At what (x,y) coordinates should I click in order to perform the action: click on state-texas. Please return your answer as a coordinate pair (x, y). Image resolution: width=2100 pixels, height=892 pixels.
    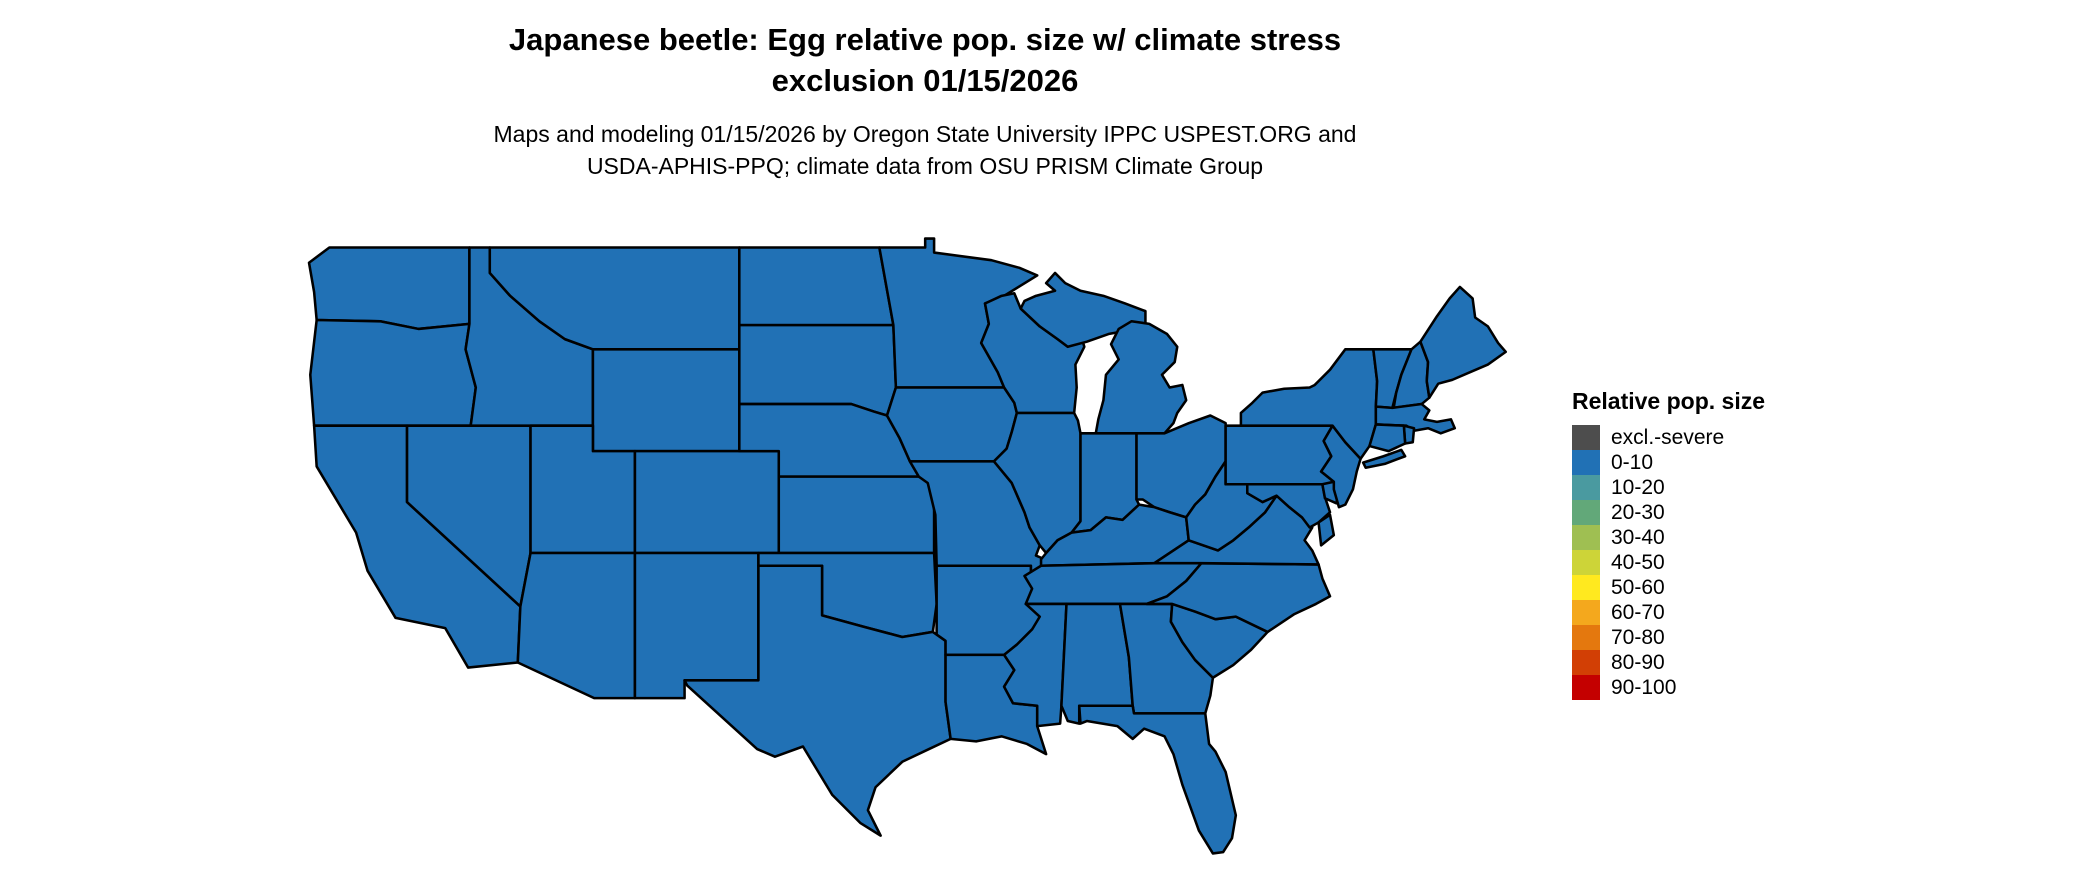
    Looking at the image, I should click on (817, 700).